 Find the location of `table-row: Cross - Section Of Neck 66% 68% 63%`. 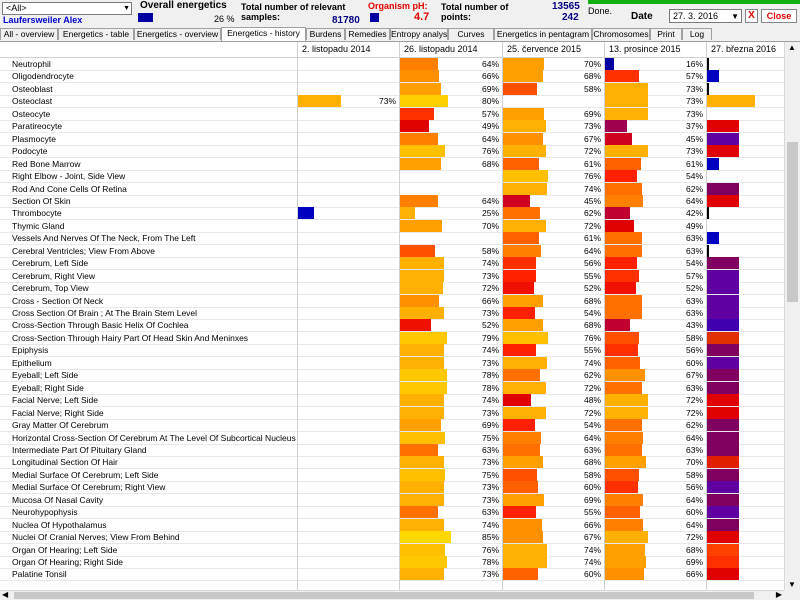

table-row: Cross - Section Of Neck 66% 68% 63% is located at coordinates (392, 301).